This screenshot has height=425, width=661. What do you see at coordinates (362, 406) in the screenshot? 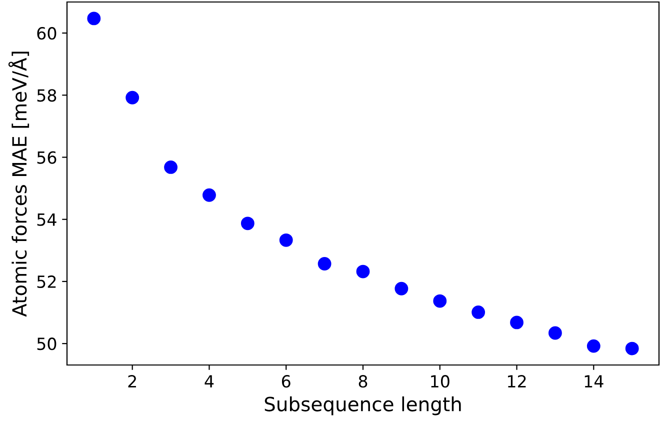
I see `x-axis-title: Subsequence length` at bounding box center [362, 406].